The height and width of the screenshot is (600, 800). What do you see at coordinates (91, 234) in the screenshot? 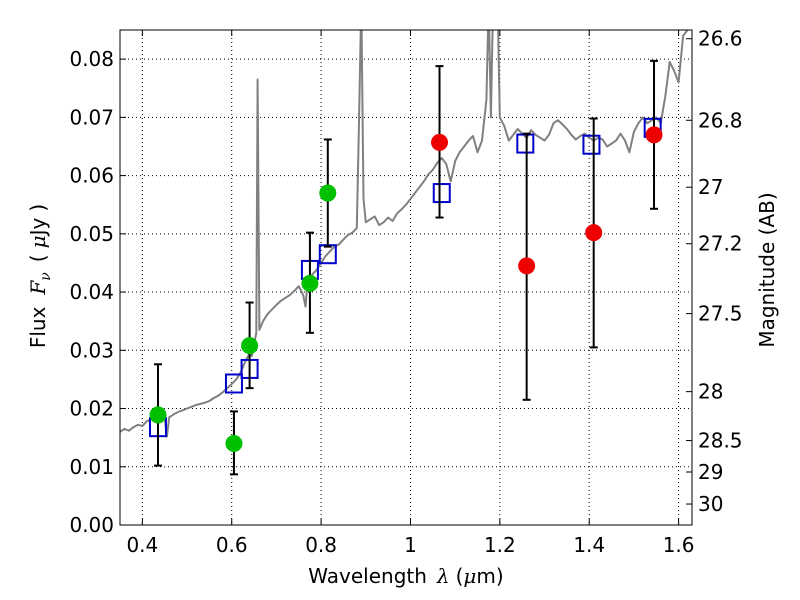
I see `y-tick-label: 0.05` at bounding box center [91, 234].